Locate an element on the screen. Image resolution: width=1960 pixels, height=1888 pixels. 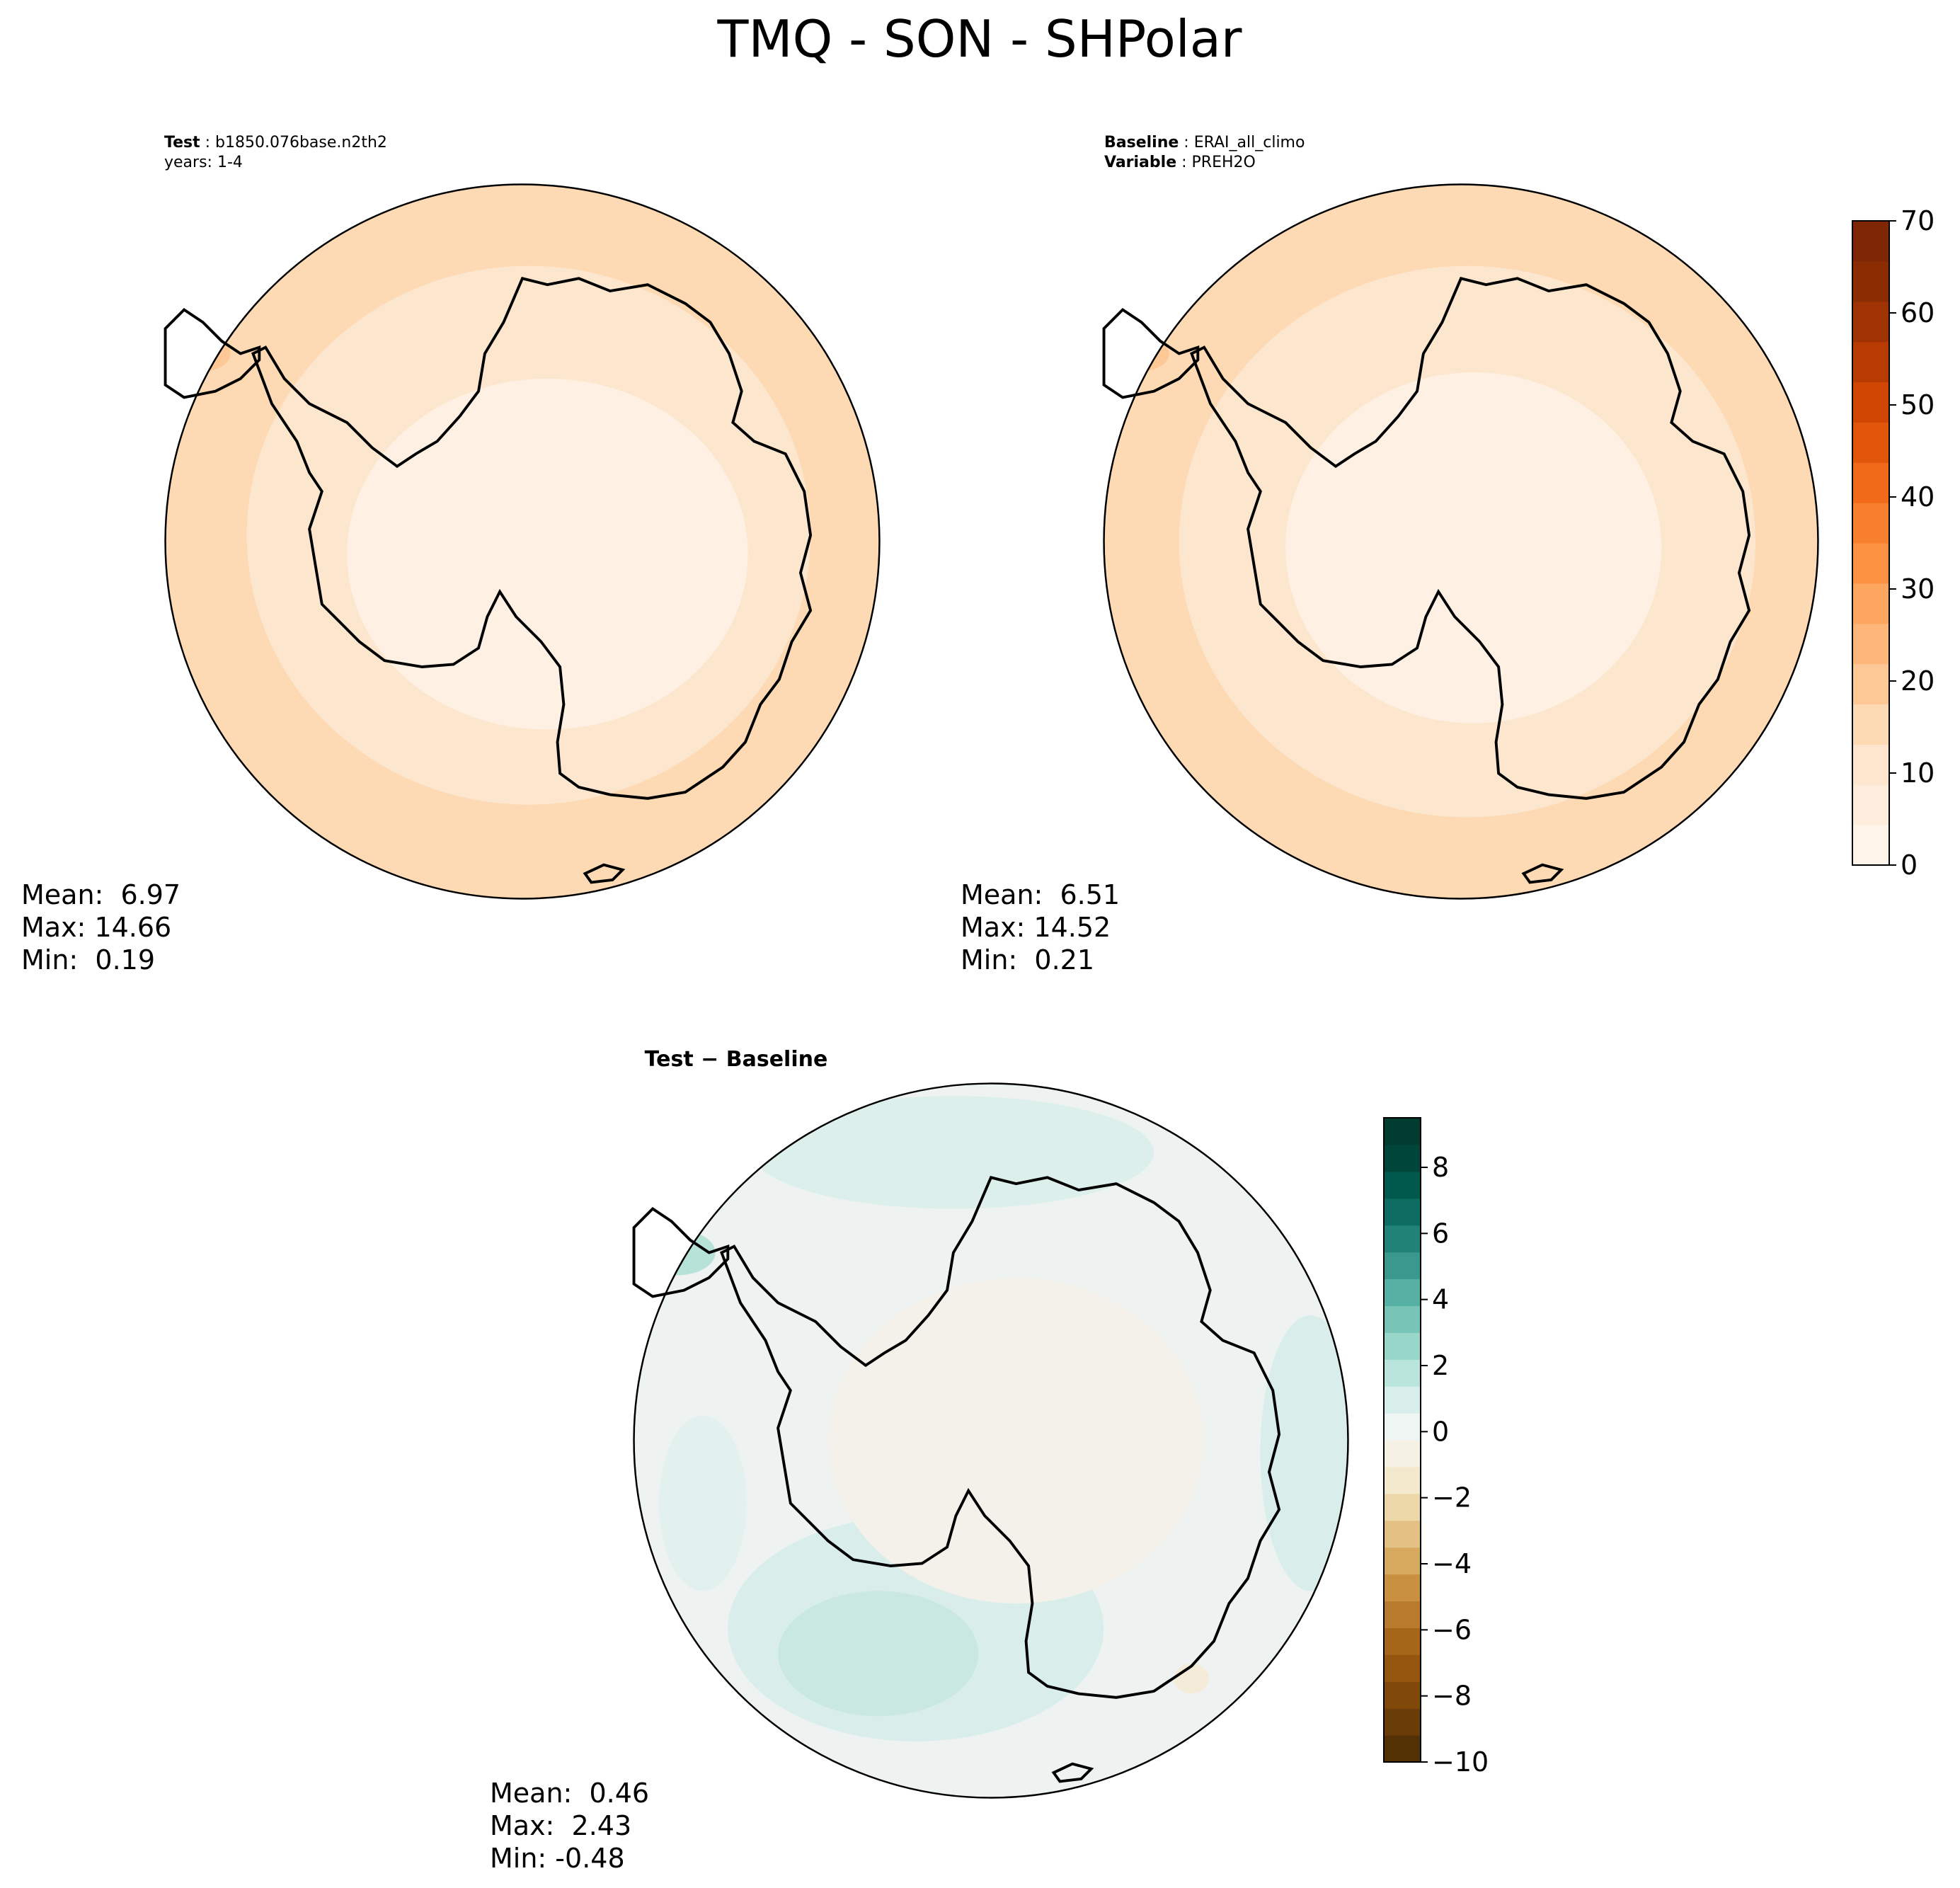
test-map is located at coordinates (522, 541).